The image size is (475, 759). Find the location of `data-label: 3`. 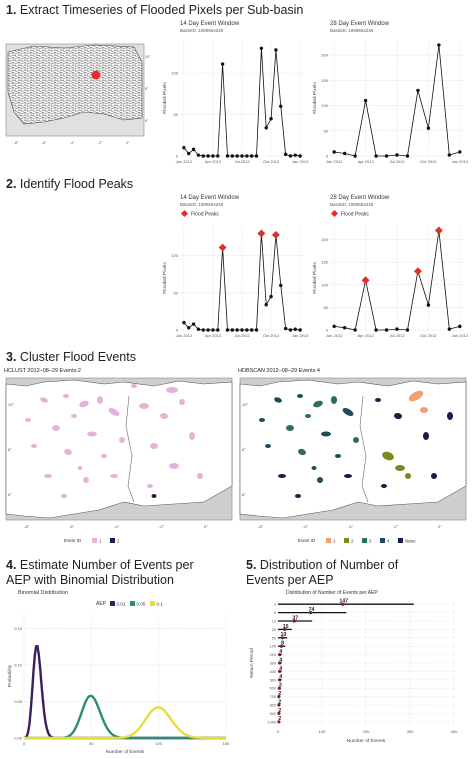

data-label: 3 is located at coordinates (280, 686).